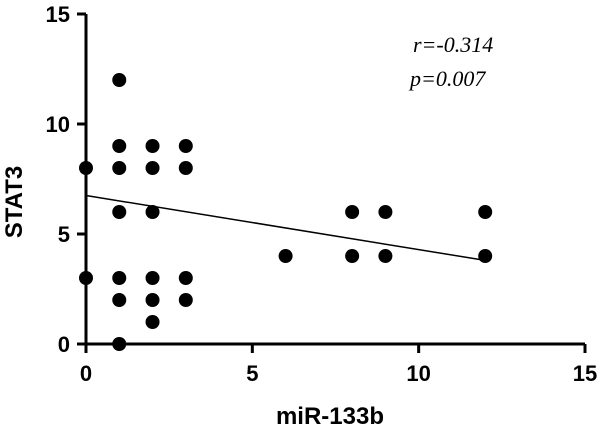 Image resolution: width=601 pixels, height=431 pixels. Describe the element at coordinates (418, 373) in the screenshot. I see `x-tick-label: 10` at that location.